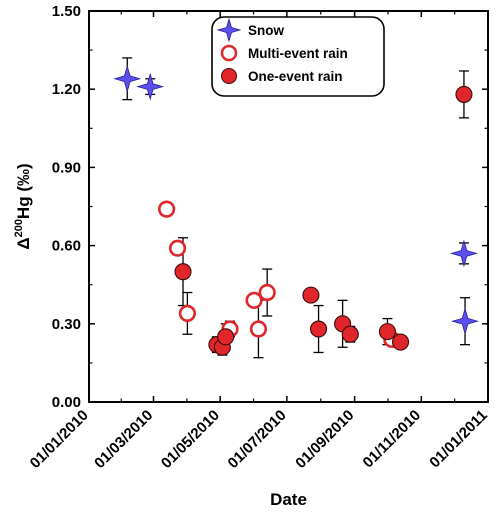 This screenshot has width=500, height=517. I want to click on y-tick-label: 1.20, so click(66, 89).